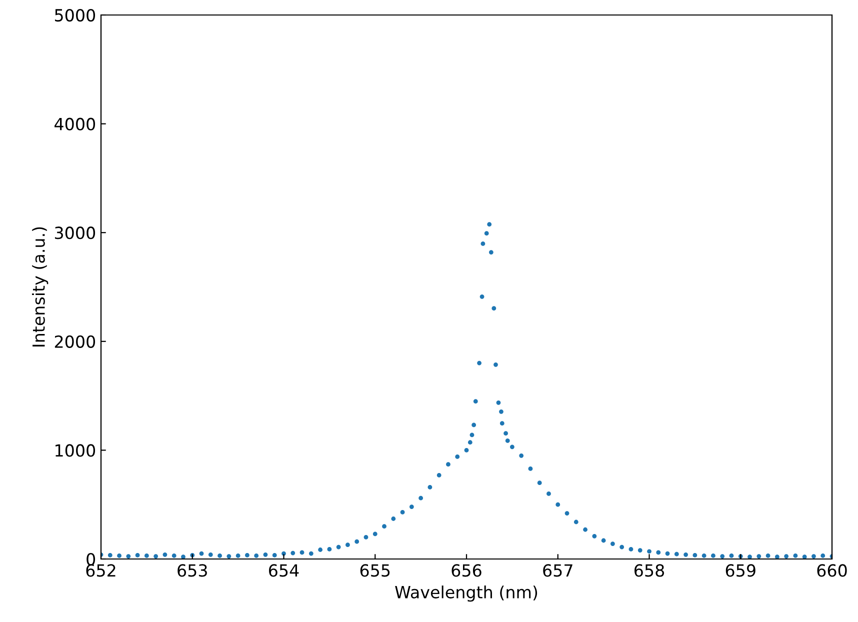 The image size is (858, 622). I want to click on y-tick-label: 2000, so click(75, 341).